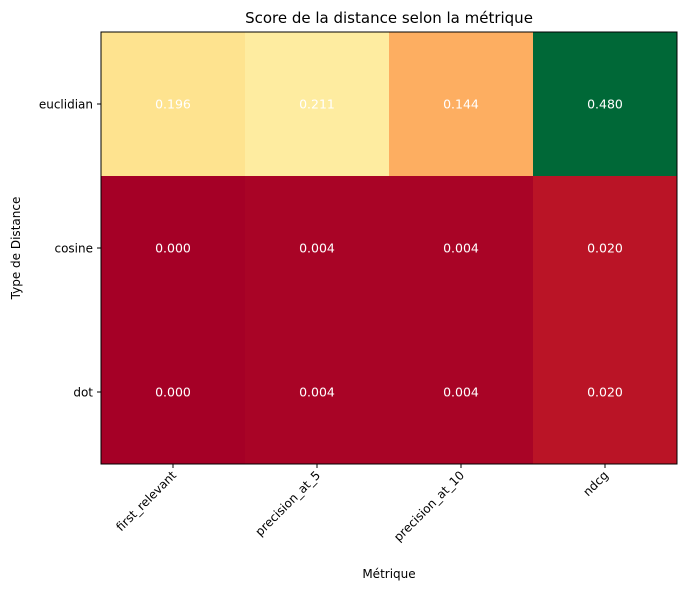  Describe the element at coordinates (146, 501) in the screenshot. I see `x-tick-label: first_relevant` at that location.